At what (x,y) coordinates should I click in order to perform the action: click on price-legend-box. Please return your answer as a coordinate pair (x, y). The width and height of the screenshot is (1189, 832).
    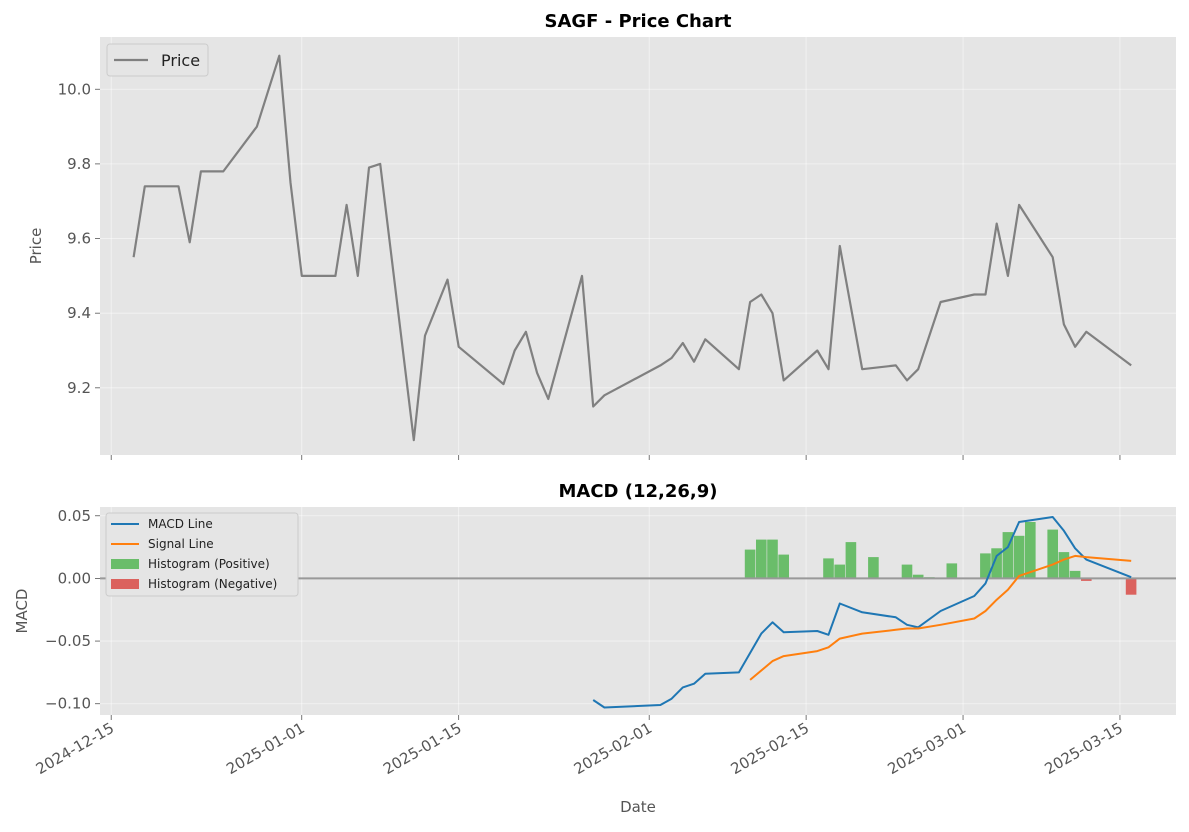
    Looking at the image, I should click on (157, 60).